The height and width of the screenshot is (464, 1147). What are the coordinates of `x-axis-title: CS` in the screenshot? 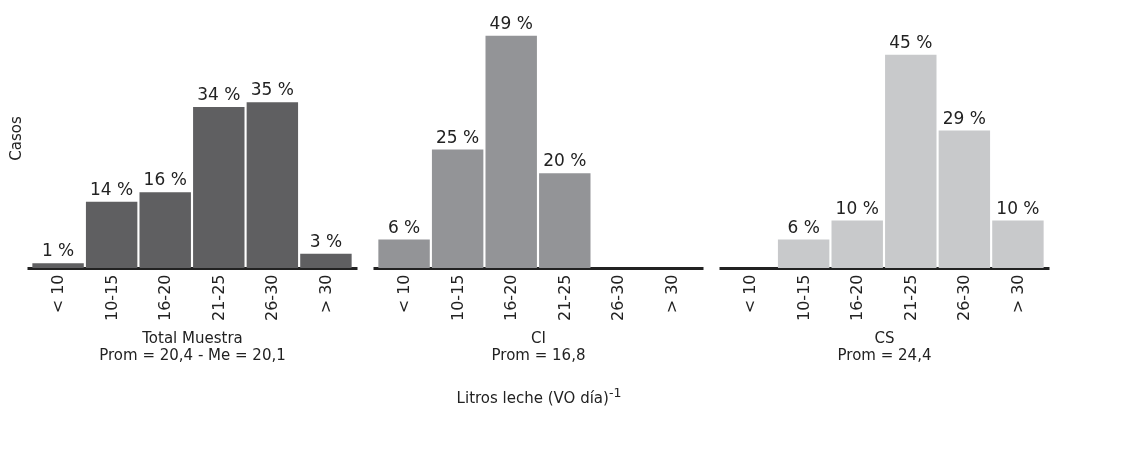 It's located at (884, 337).